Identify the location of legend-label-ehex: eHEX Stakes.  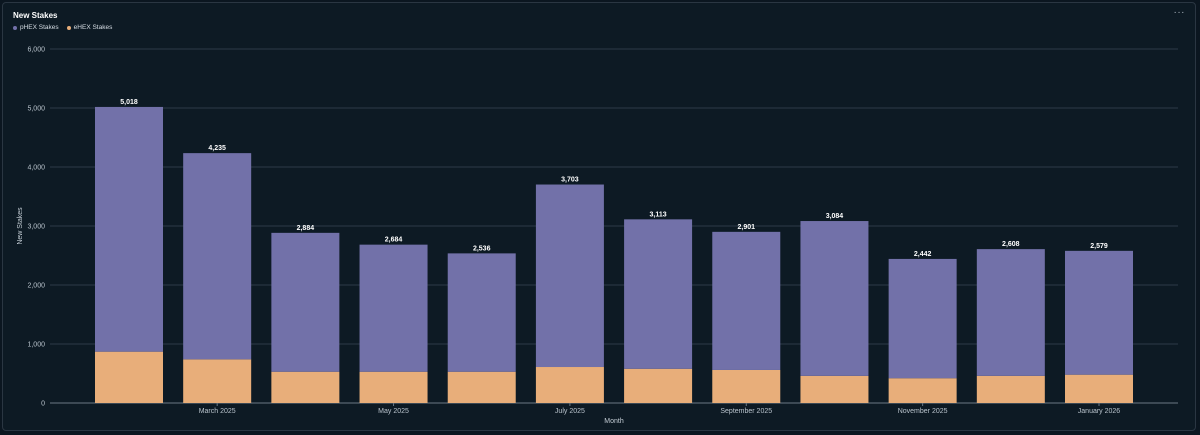
(93, 27).